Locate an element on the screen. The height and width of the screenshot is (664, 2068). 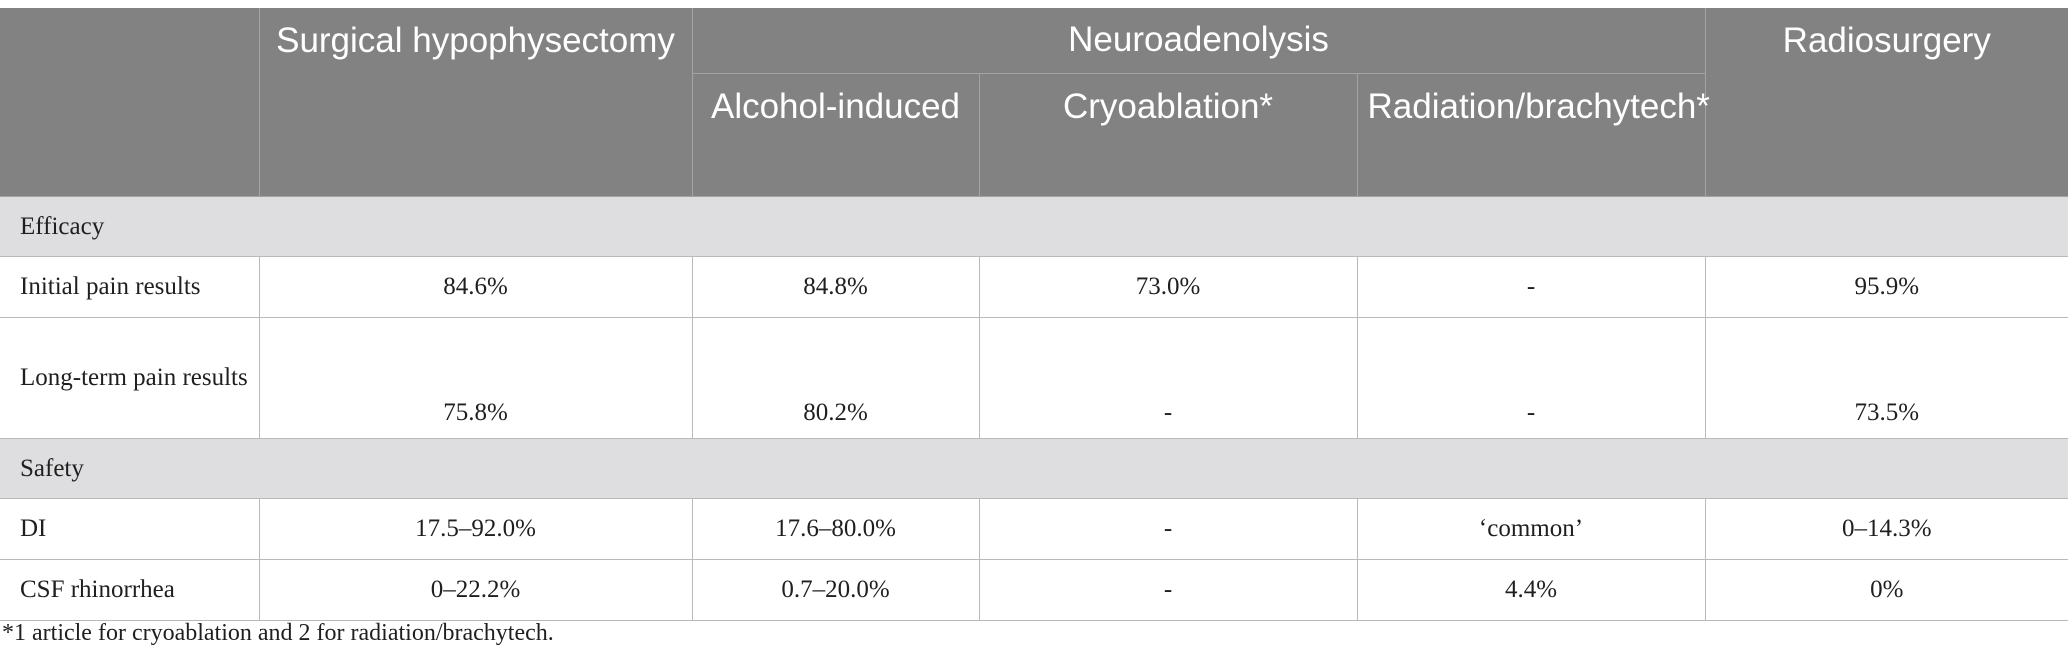
header-corner-cell is located at coordinates (130, 102).